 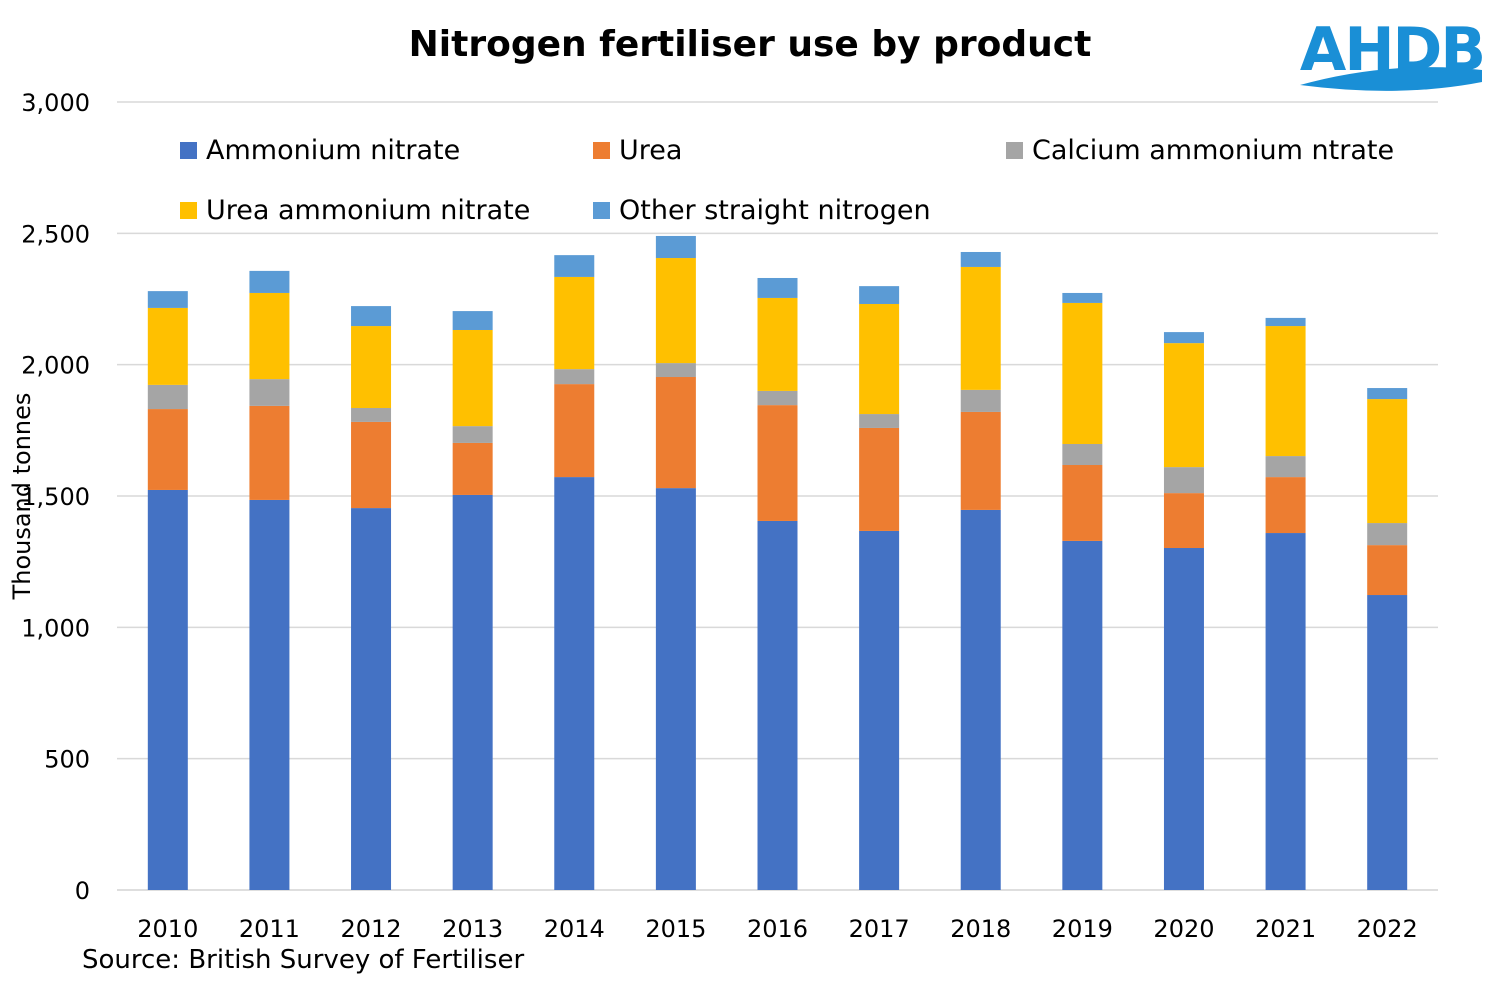 What do you see at coordinates (55, 497) in the screenshot?
I see `y-tick-label: 1,500` at bounding box center [55, 497].